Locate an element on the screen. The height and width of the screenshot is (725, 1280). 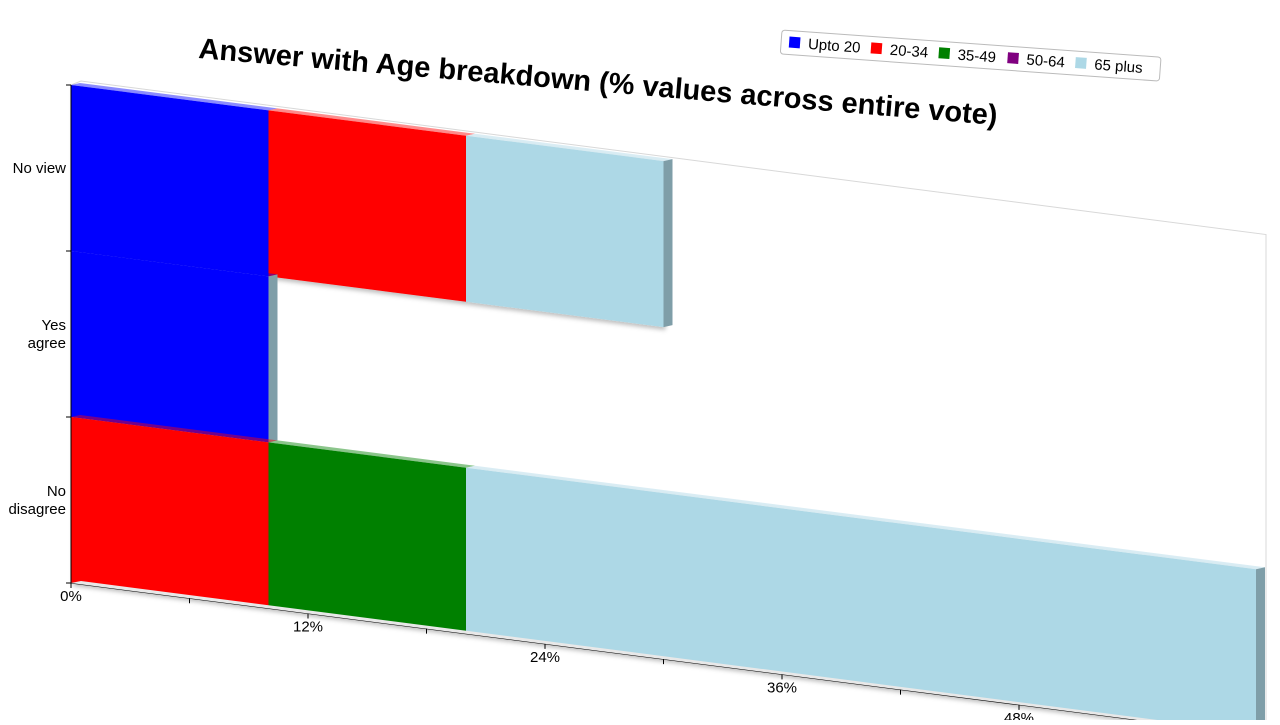
category-label: agree is located at coordinates (47, 343).